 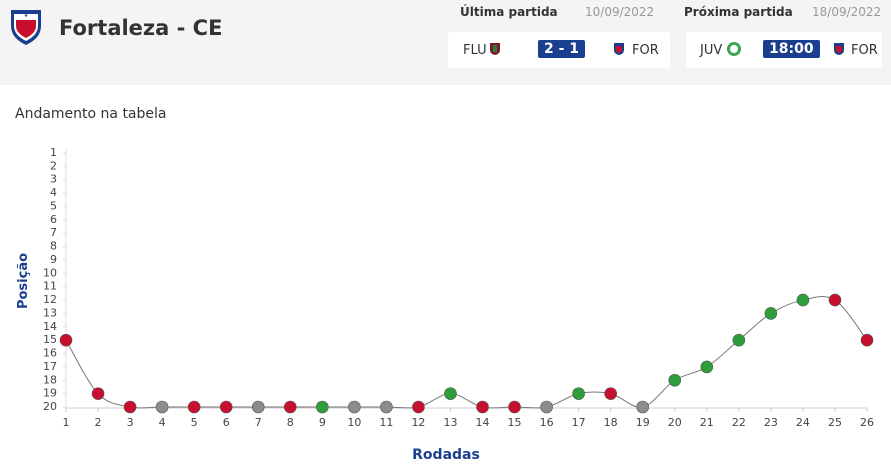 I want to click on y-axis-label: Posição, so click(x=23, y=281).